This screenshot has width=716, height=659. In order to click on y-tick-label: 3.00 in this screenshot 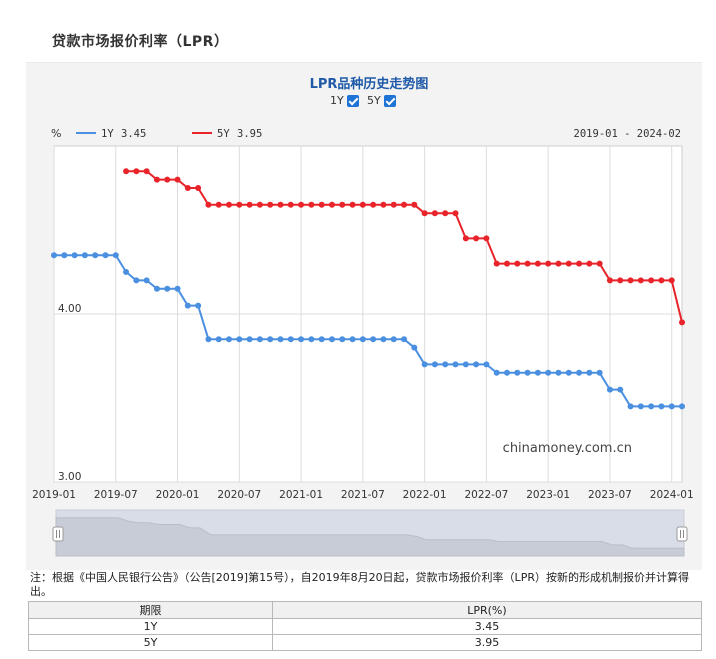, I will do `click(69, 477)`.